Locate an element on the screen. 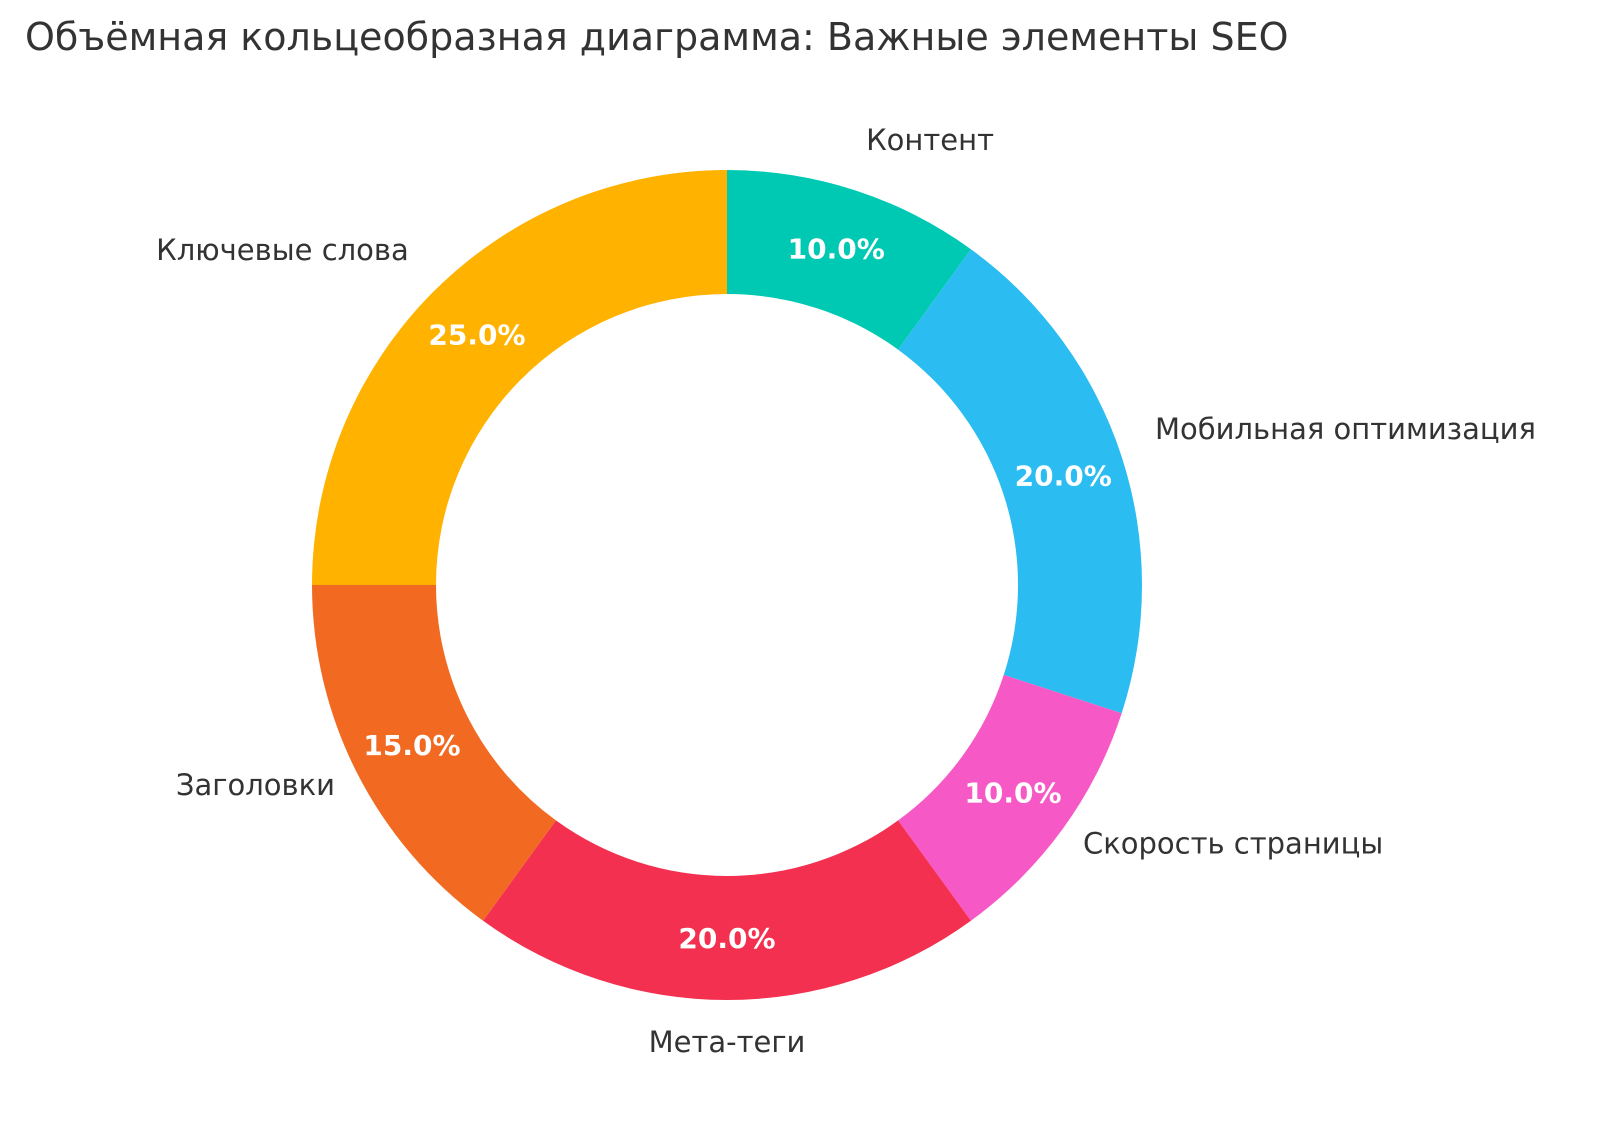  slice-category-label-3: Мета-теги is located at coordinates (727, 1042).